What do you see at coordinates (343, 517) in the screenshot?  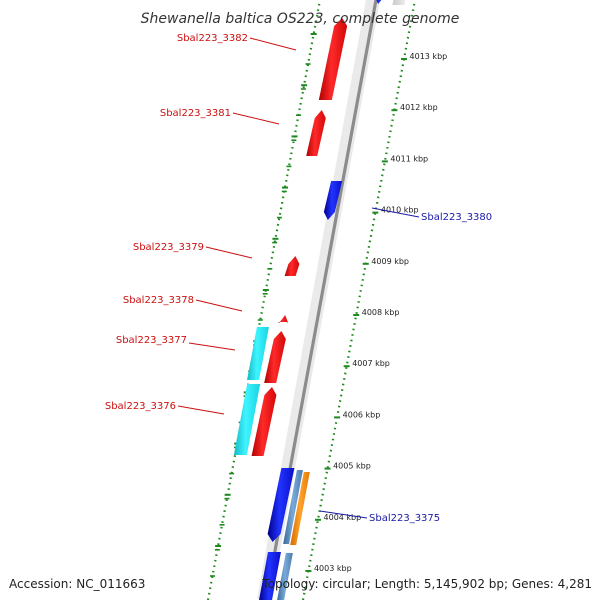 I see `ruler-tick-label: 4004 kbp` at bounding box center [343, 517].